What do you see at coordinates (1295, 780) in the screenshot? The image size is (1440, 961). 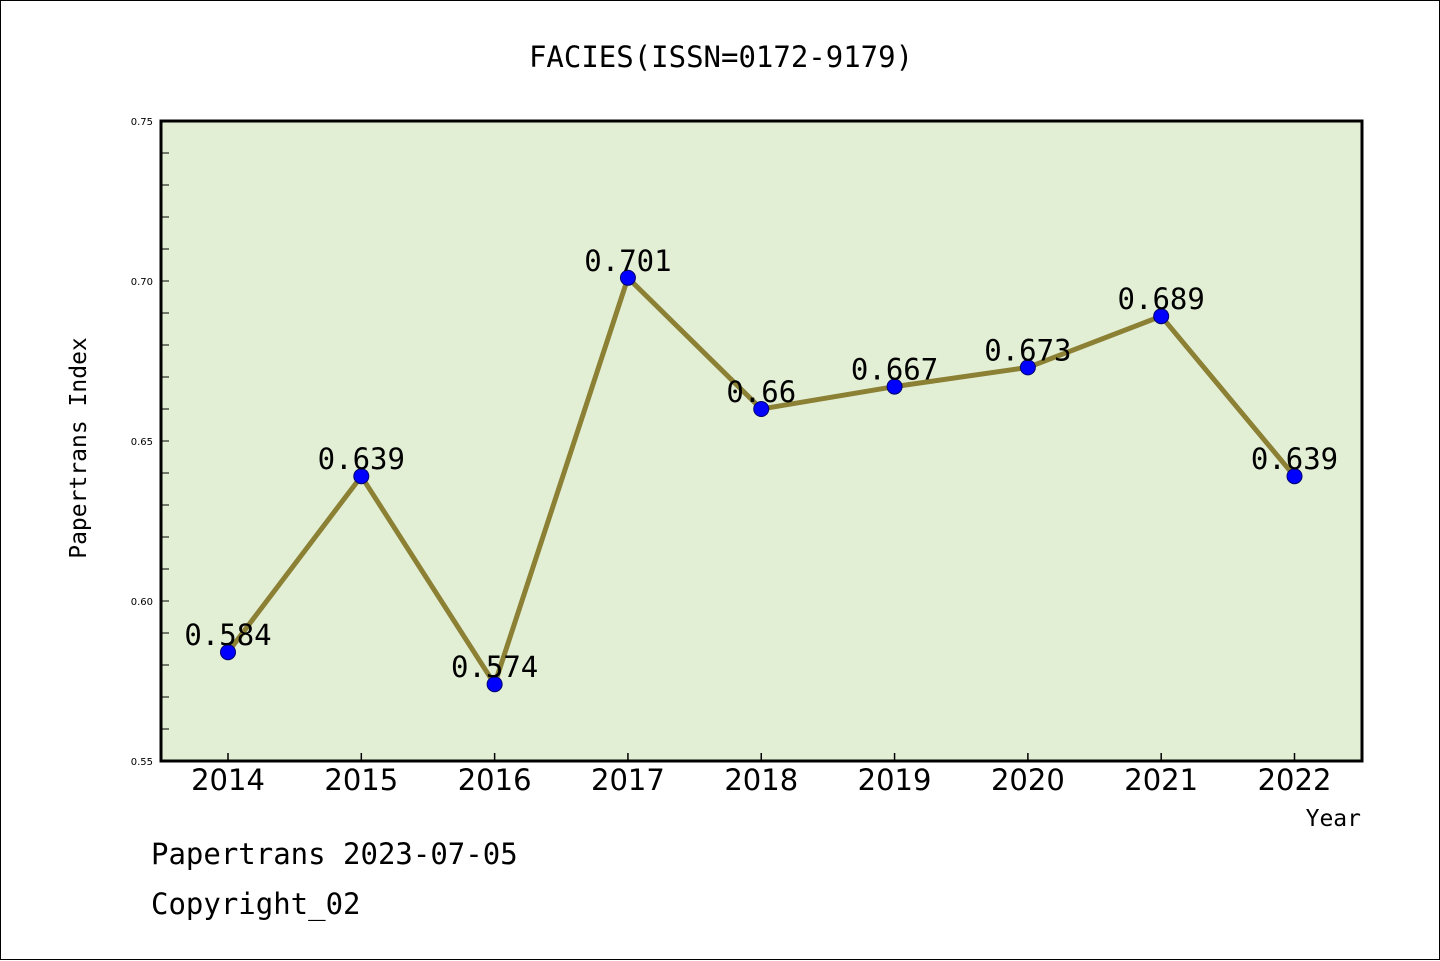 I see `x-tick-label: 2022` at bounding box center [1295, 780].